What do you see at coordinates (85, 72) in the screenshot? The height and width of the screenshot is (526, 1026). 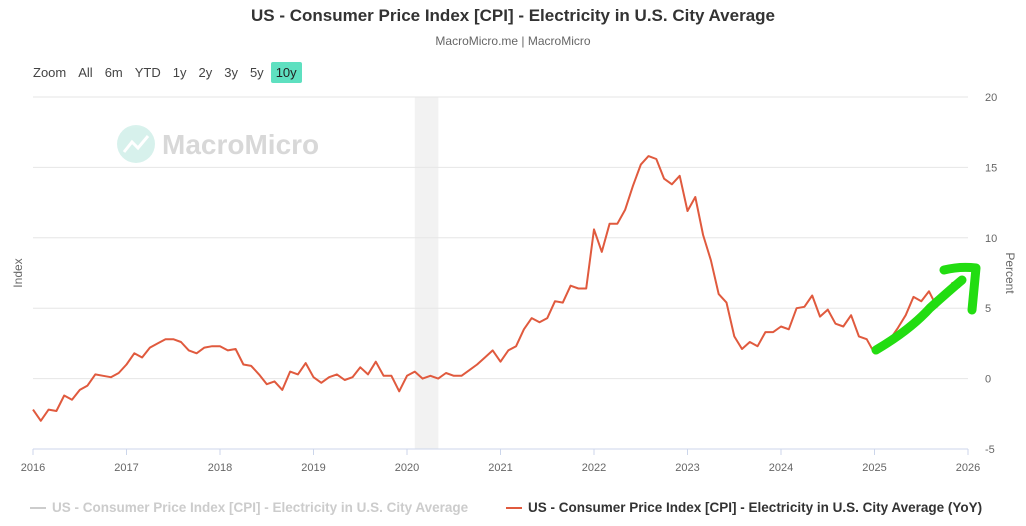 I see `range-button-All: All` at bounding box center [85, 72].